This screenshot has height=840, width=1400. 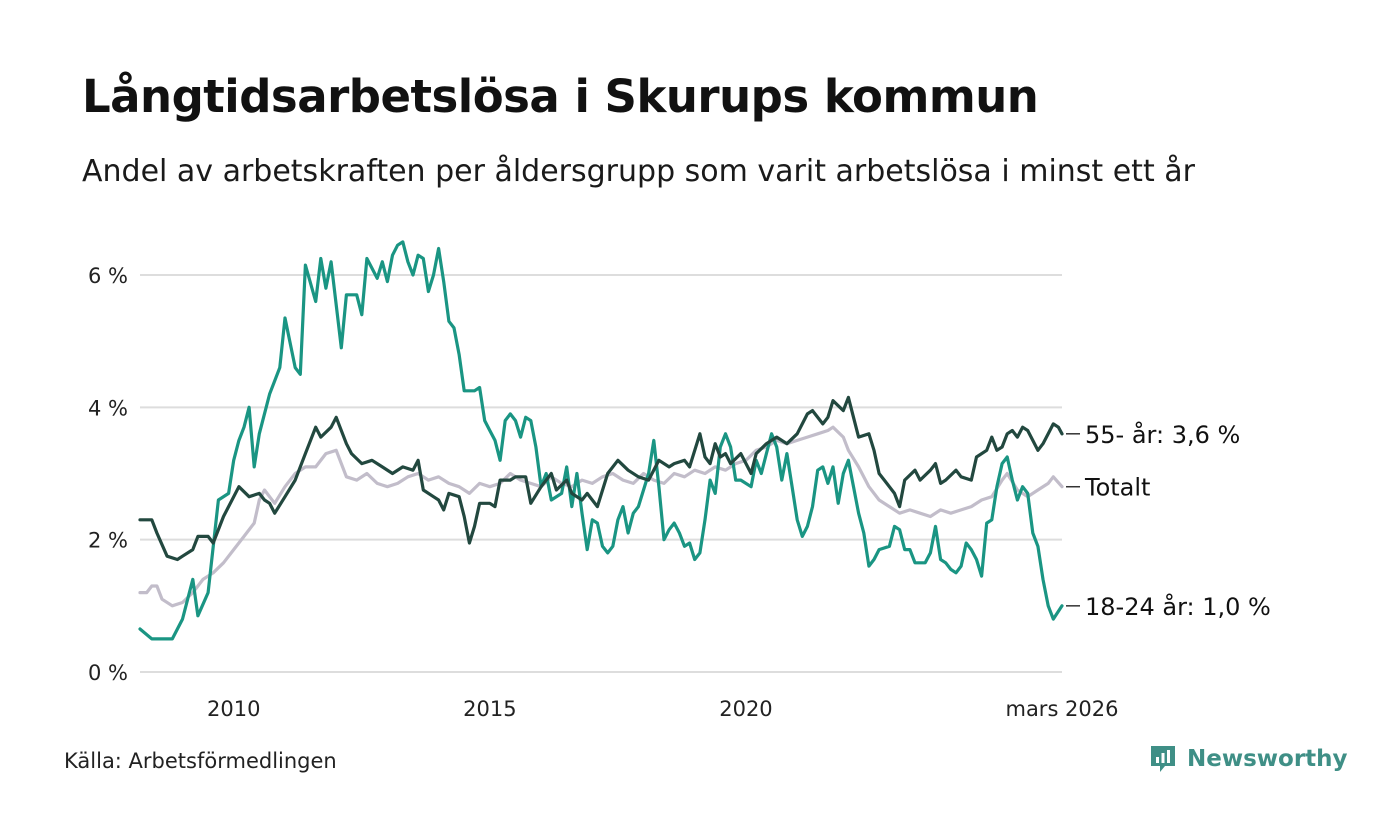 What do you see at coordinates (108, 673) in the screenshot?
I see `y-tick-label: 0 %` at bounding box center [108, 673].